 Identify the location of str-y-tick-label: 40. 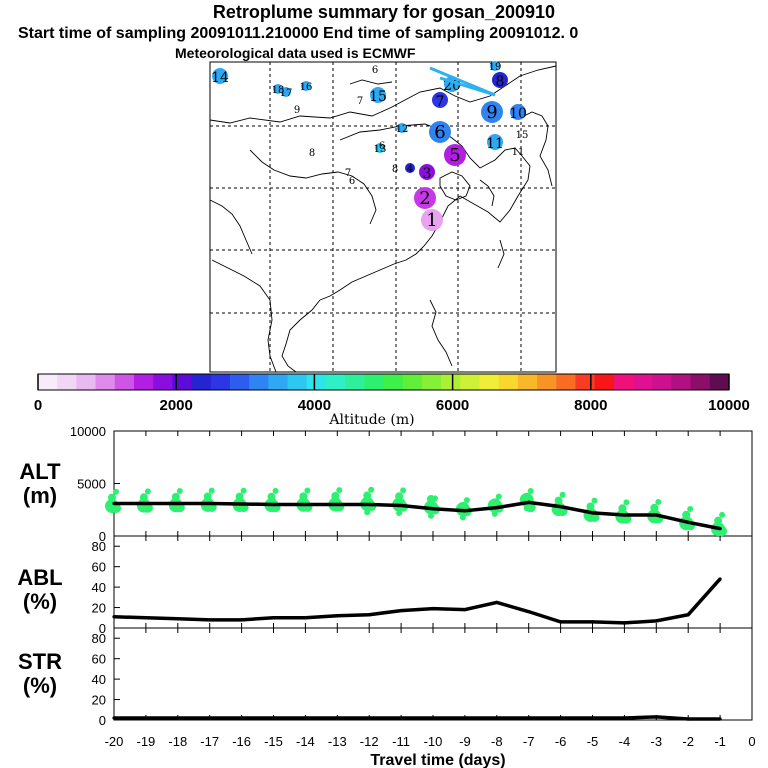
(99, 679).